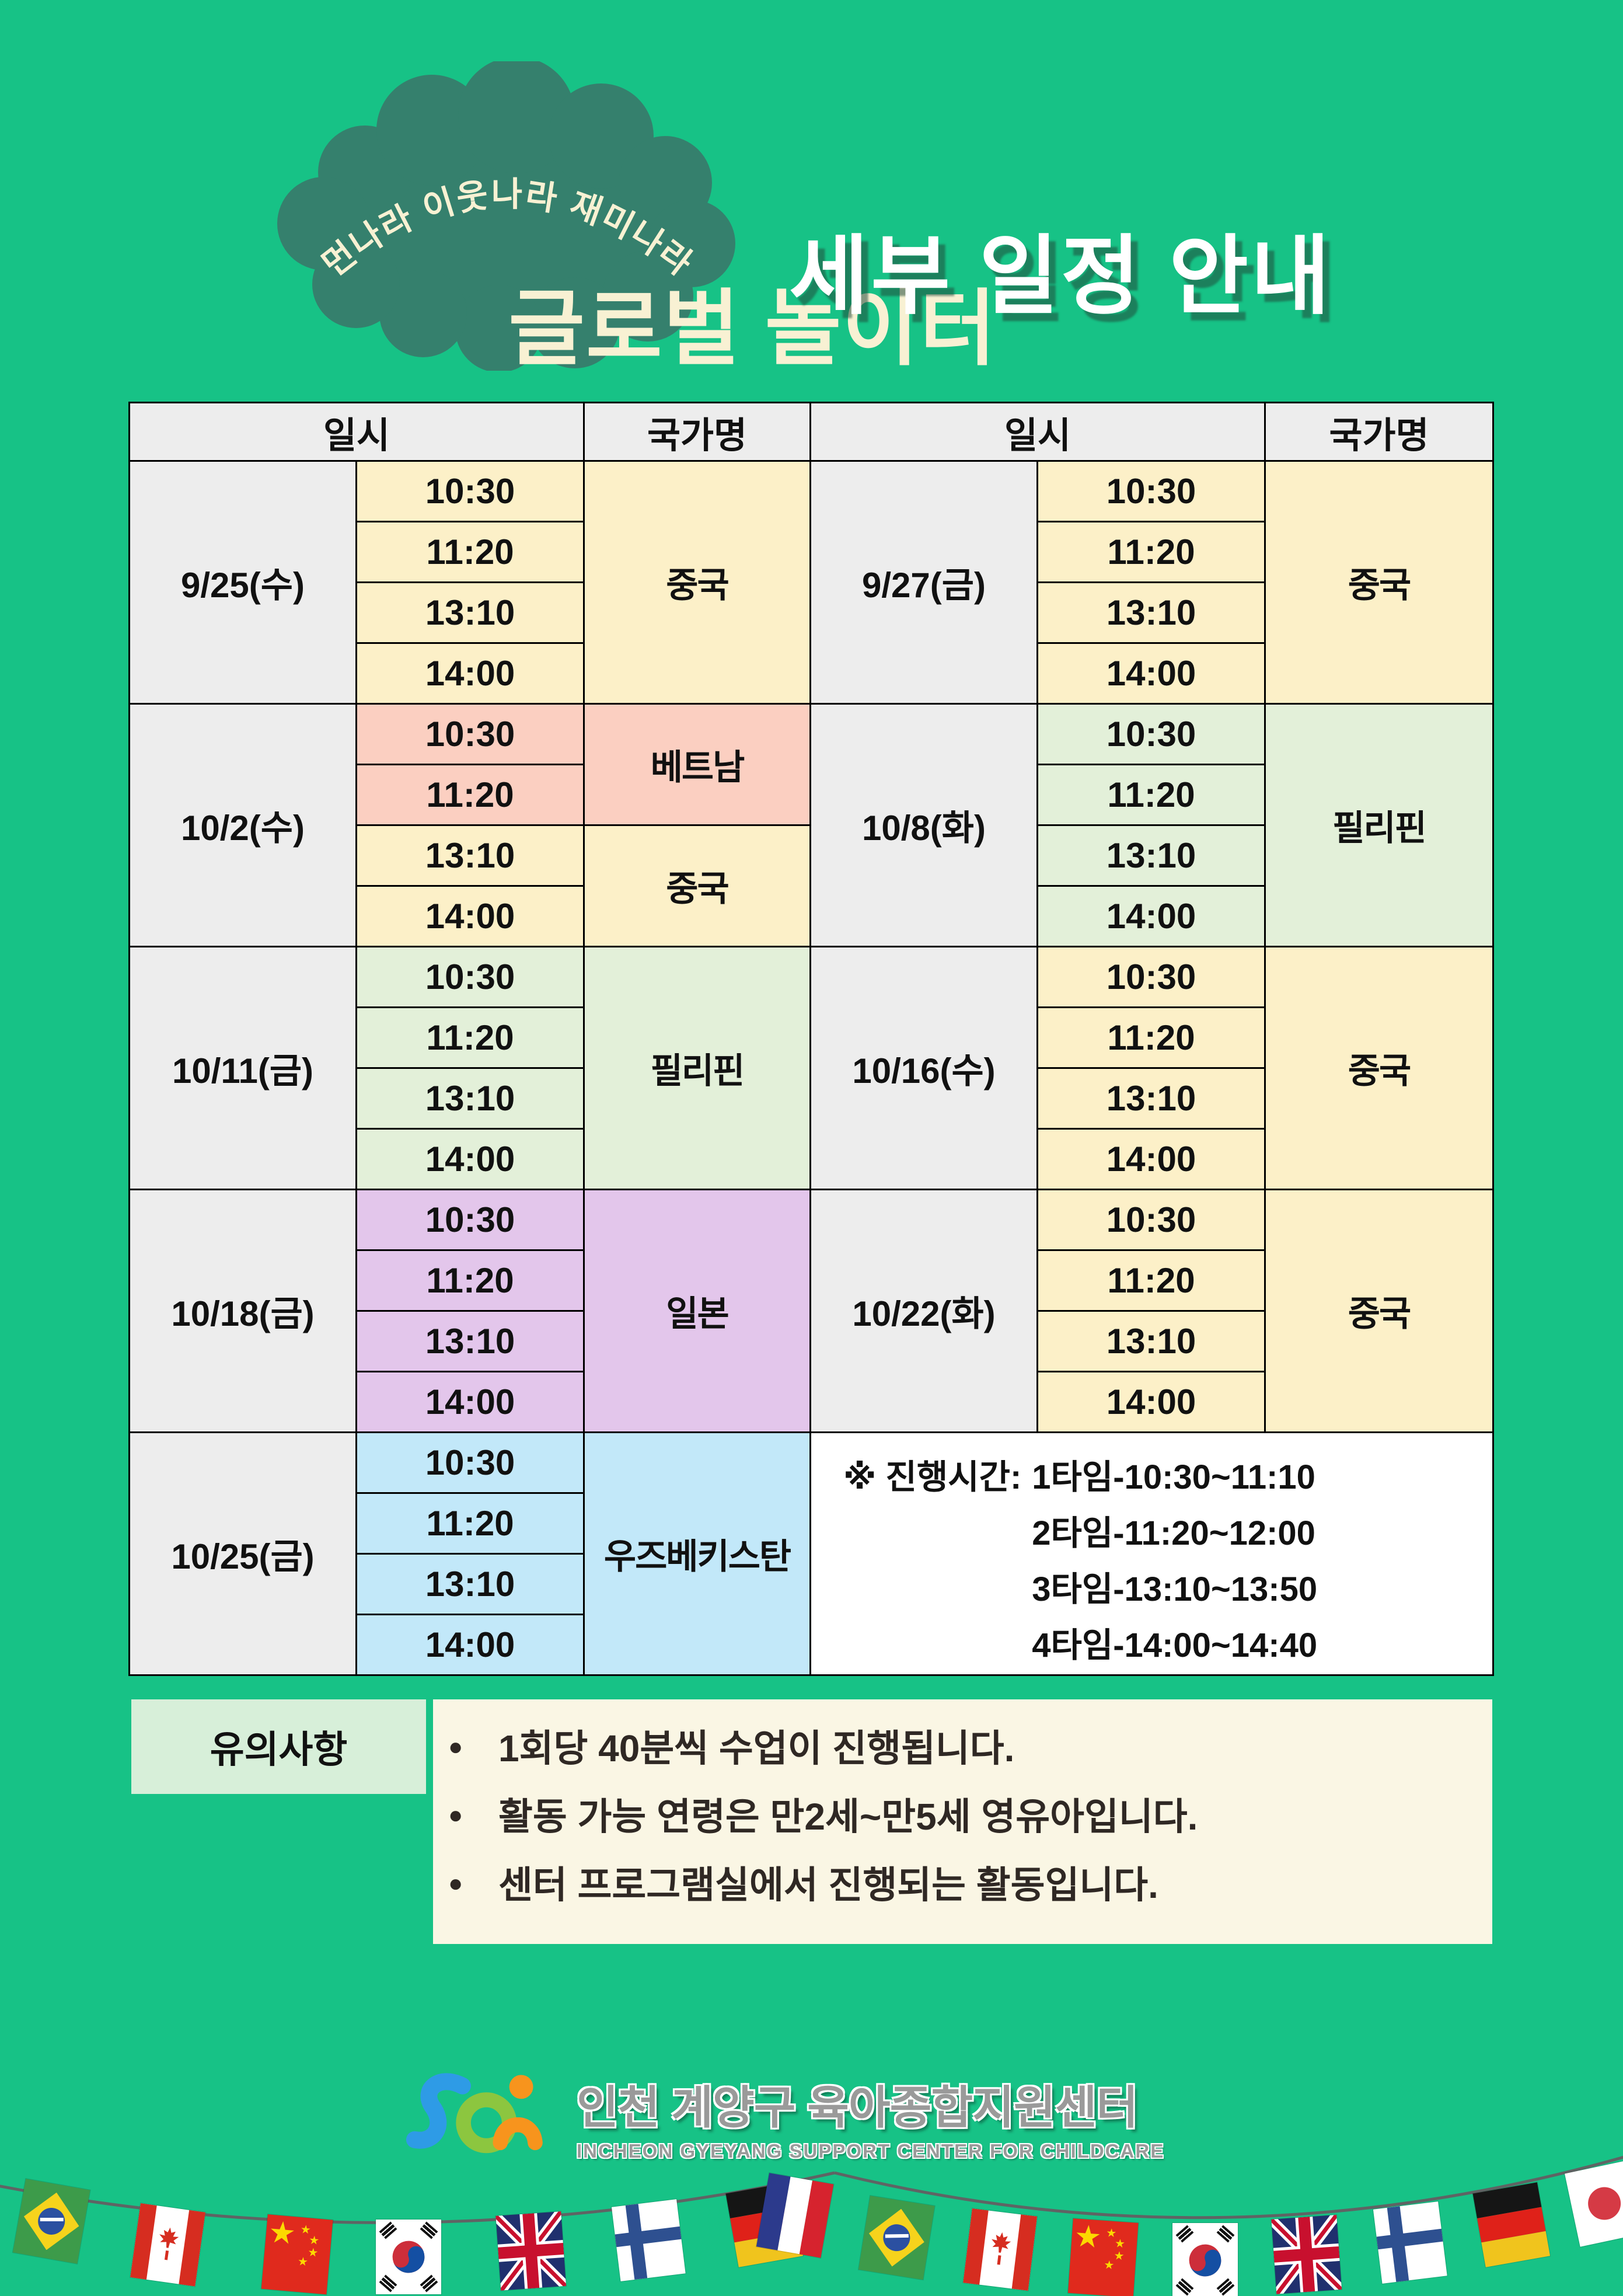  Describe the element at coordinates (242, 1068) in the screenshot. I see `date-cell: 10/11(금)` at that location.